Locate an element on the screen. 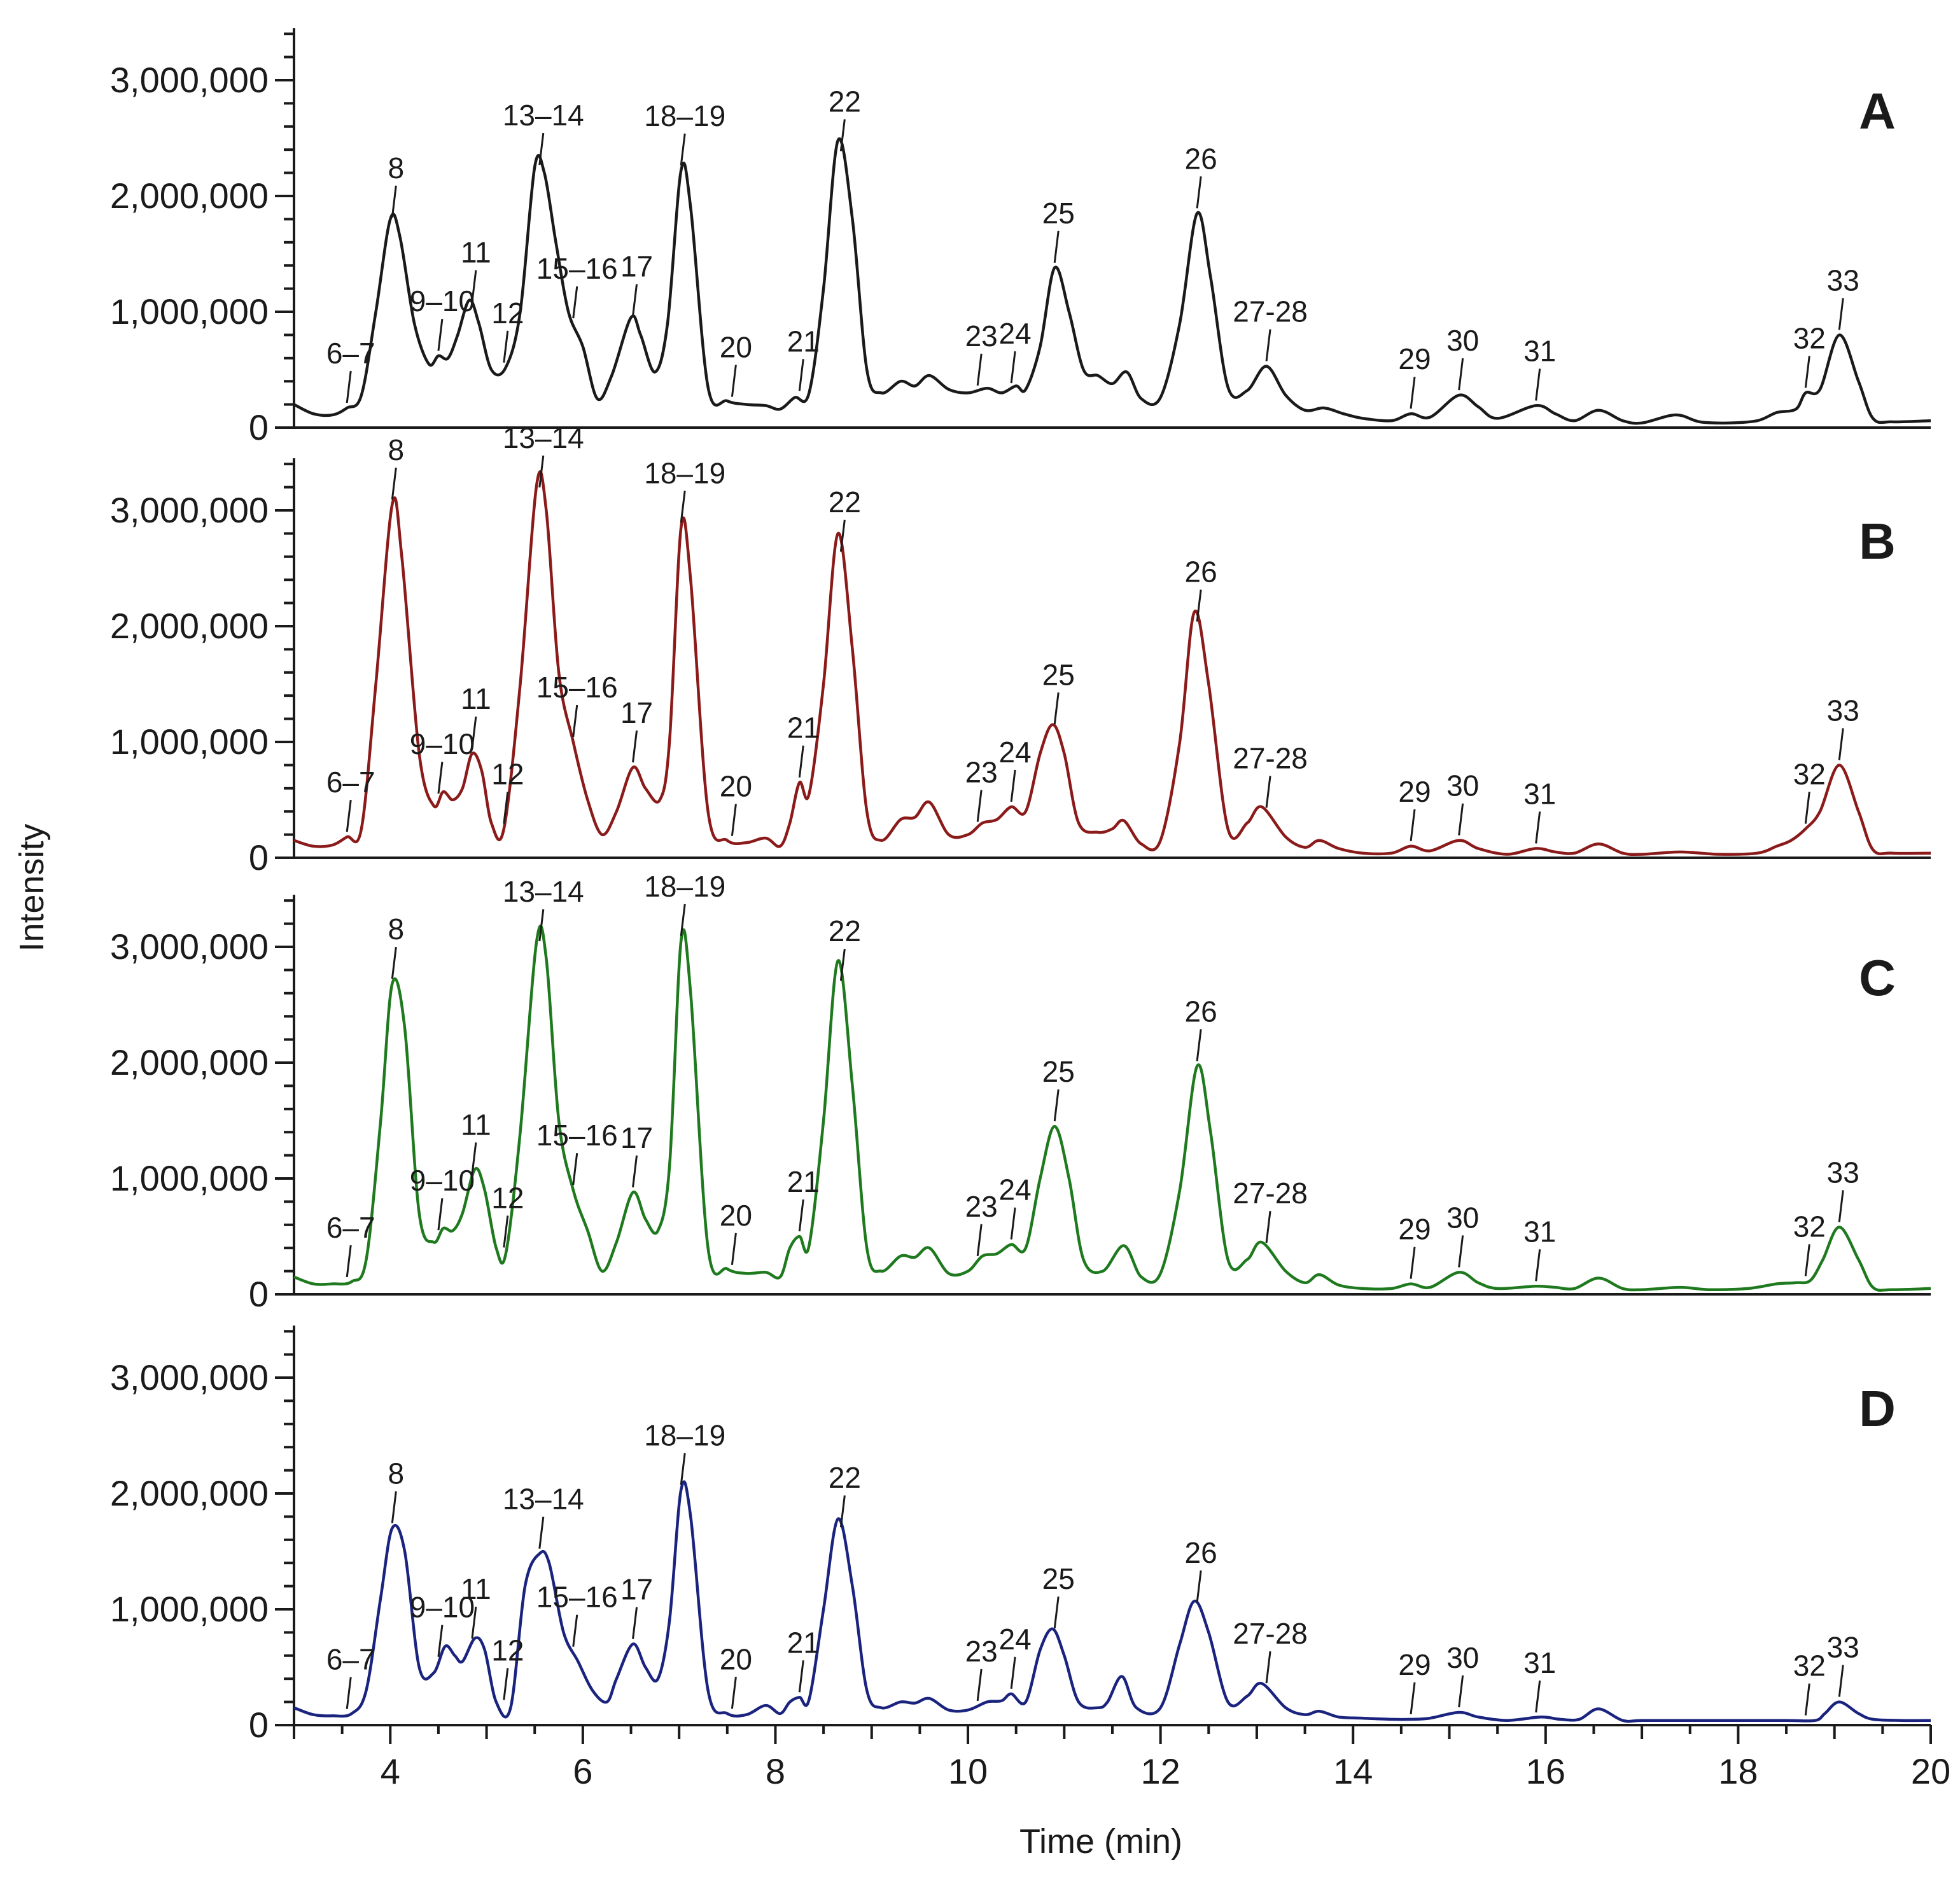  x-tick-label: 20 is located at coordinates (1930, 1771).